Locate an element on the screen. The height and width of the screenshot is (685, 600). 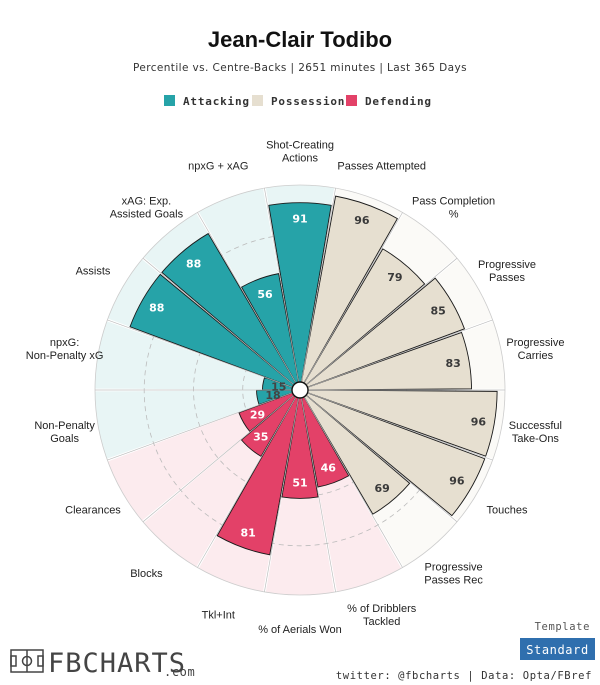
template-button: Standard is located at coordinates (557, 649).